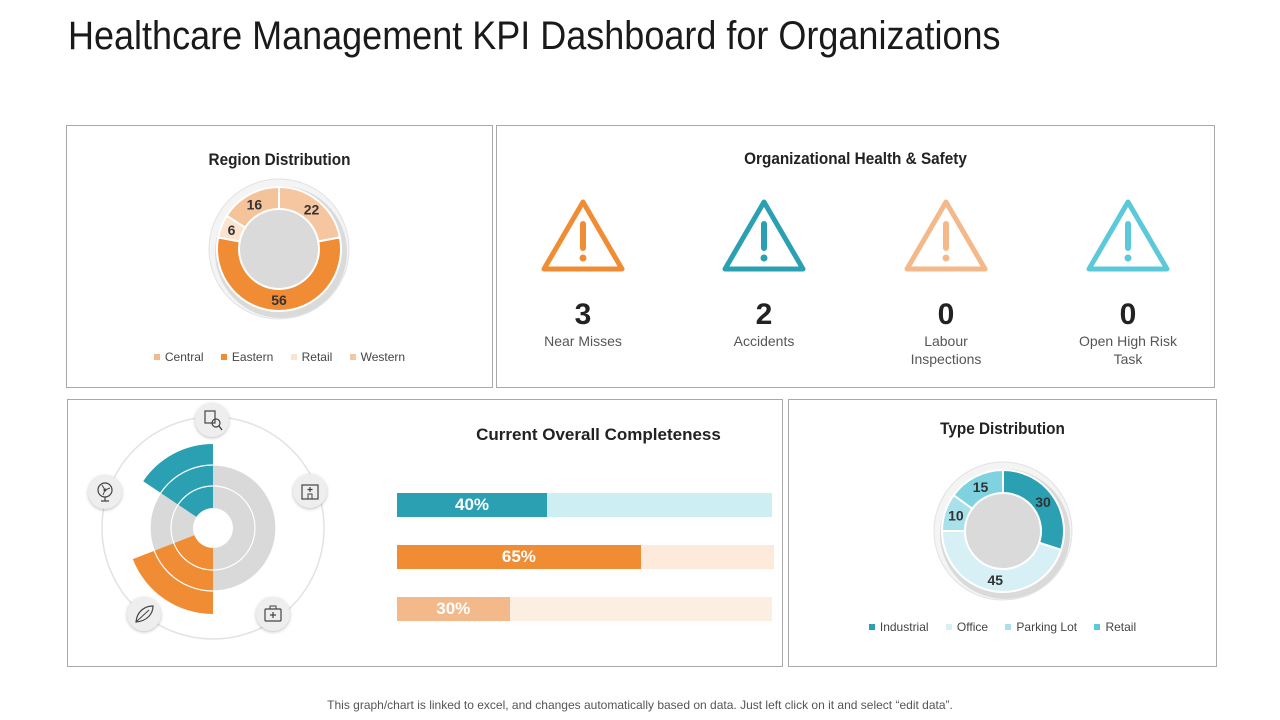 Image resolution: width=1280 pixels, height=720 pixels. I want to click on leaf-icon, so click(144, 614).